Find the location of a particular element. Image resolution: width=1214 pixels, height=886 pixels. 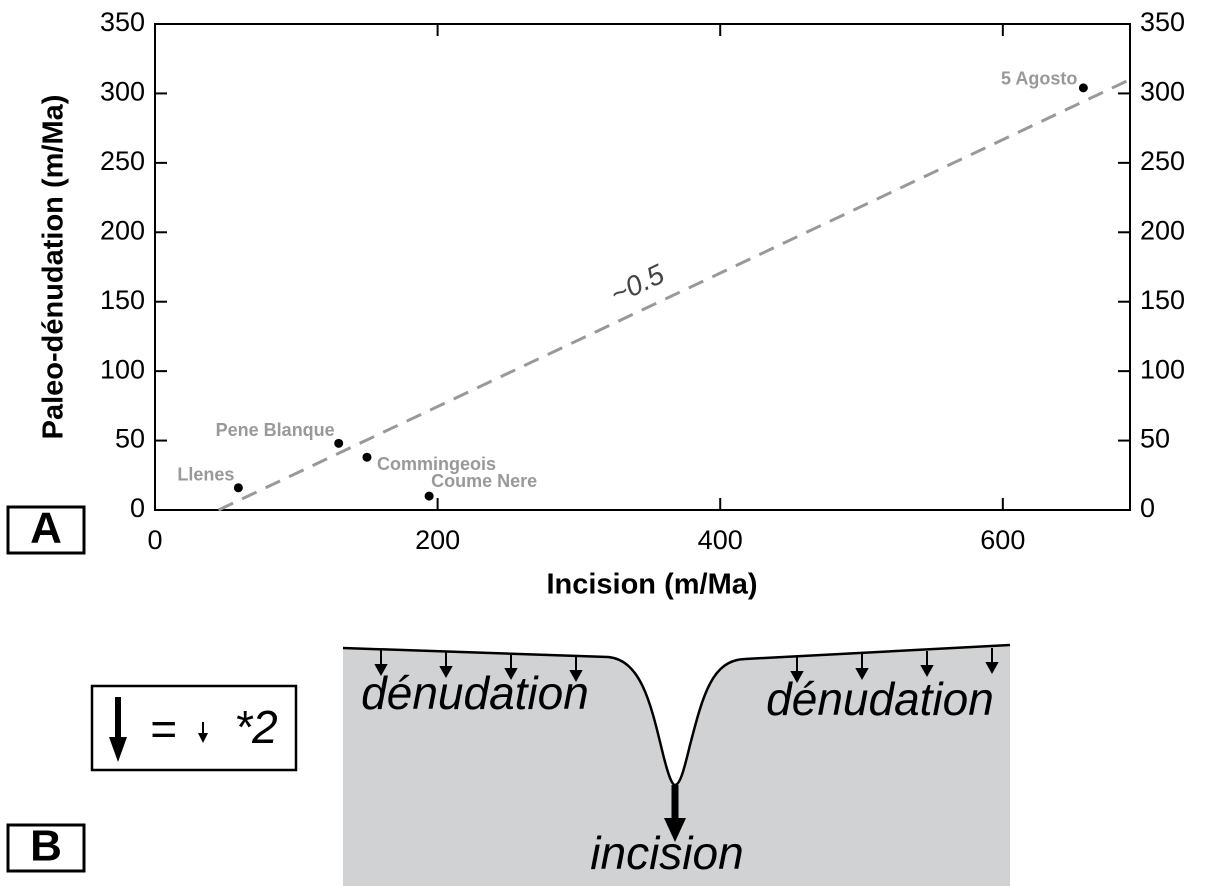

y2-tick-label: 300 is located at coordinates (1162, 92).